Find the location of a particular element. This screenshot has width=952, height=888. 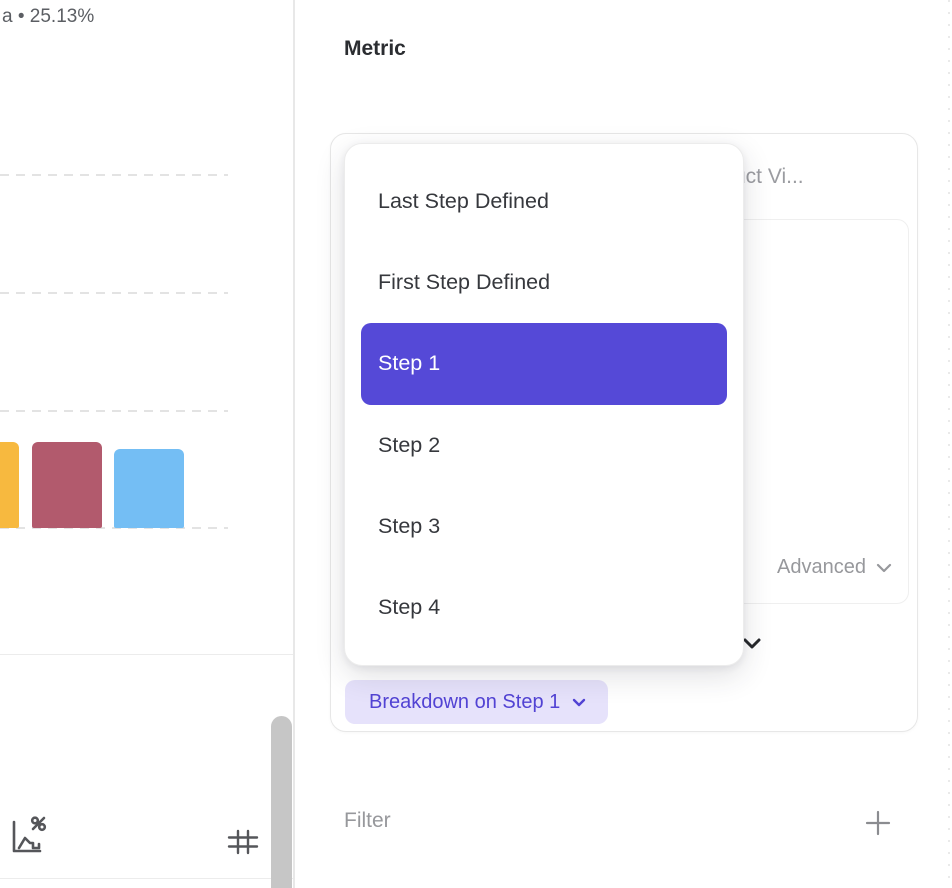

scrollbar is located at coordinates (281, 802).